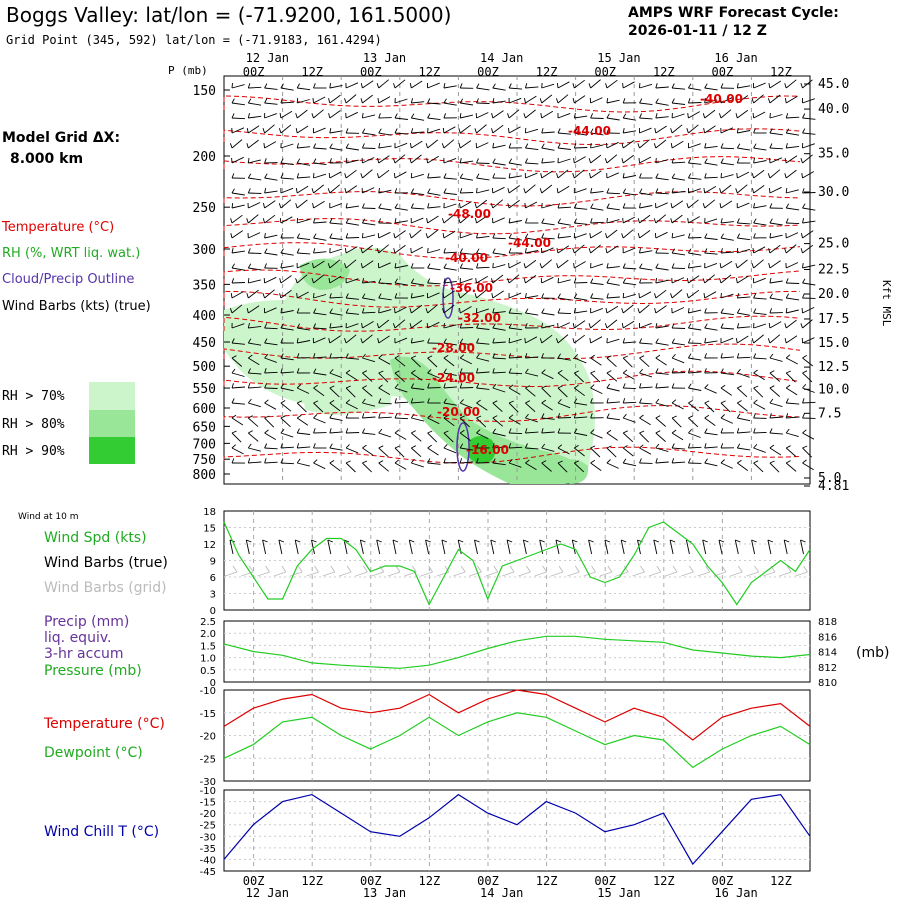 The height and width of the screenshot is (900, 900). I want to click on precip-tick-label: 2.5, so click(208, 622).